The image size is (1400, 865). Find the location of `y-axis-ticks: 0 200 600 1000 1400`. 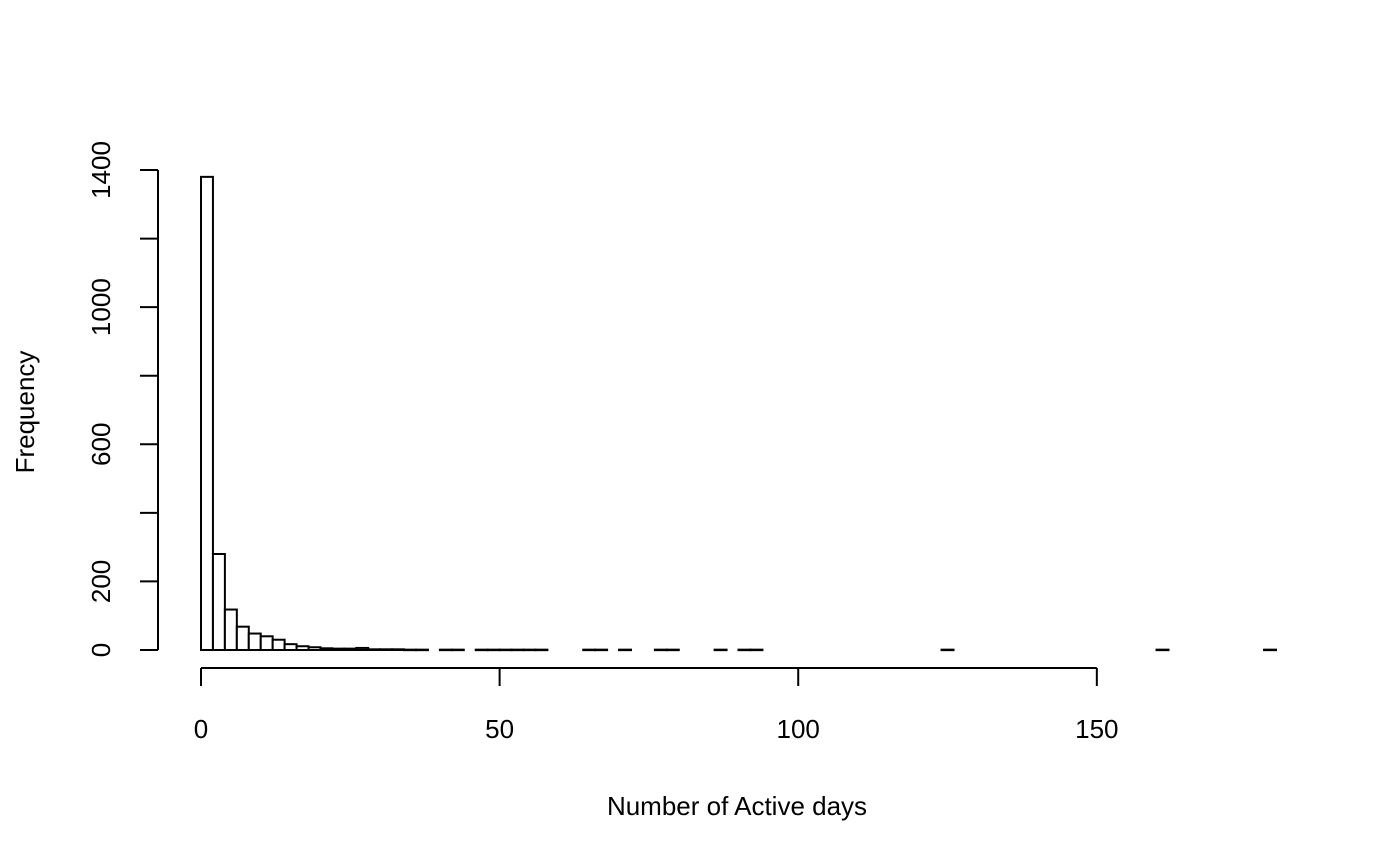

y-axis-ticks: 0 200 600 1000 1400 is located at coordinates (122, 399).